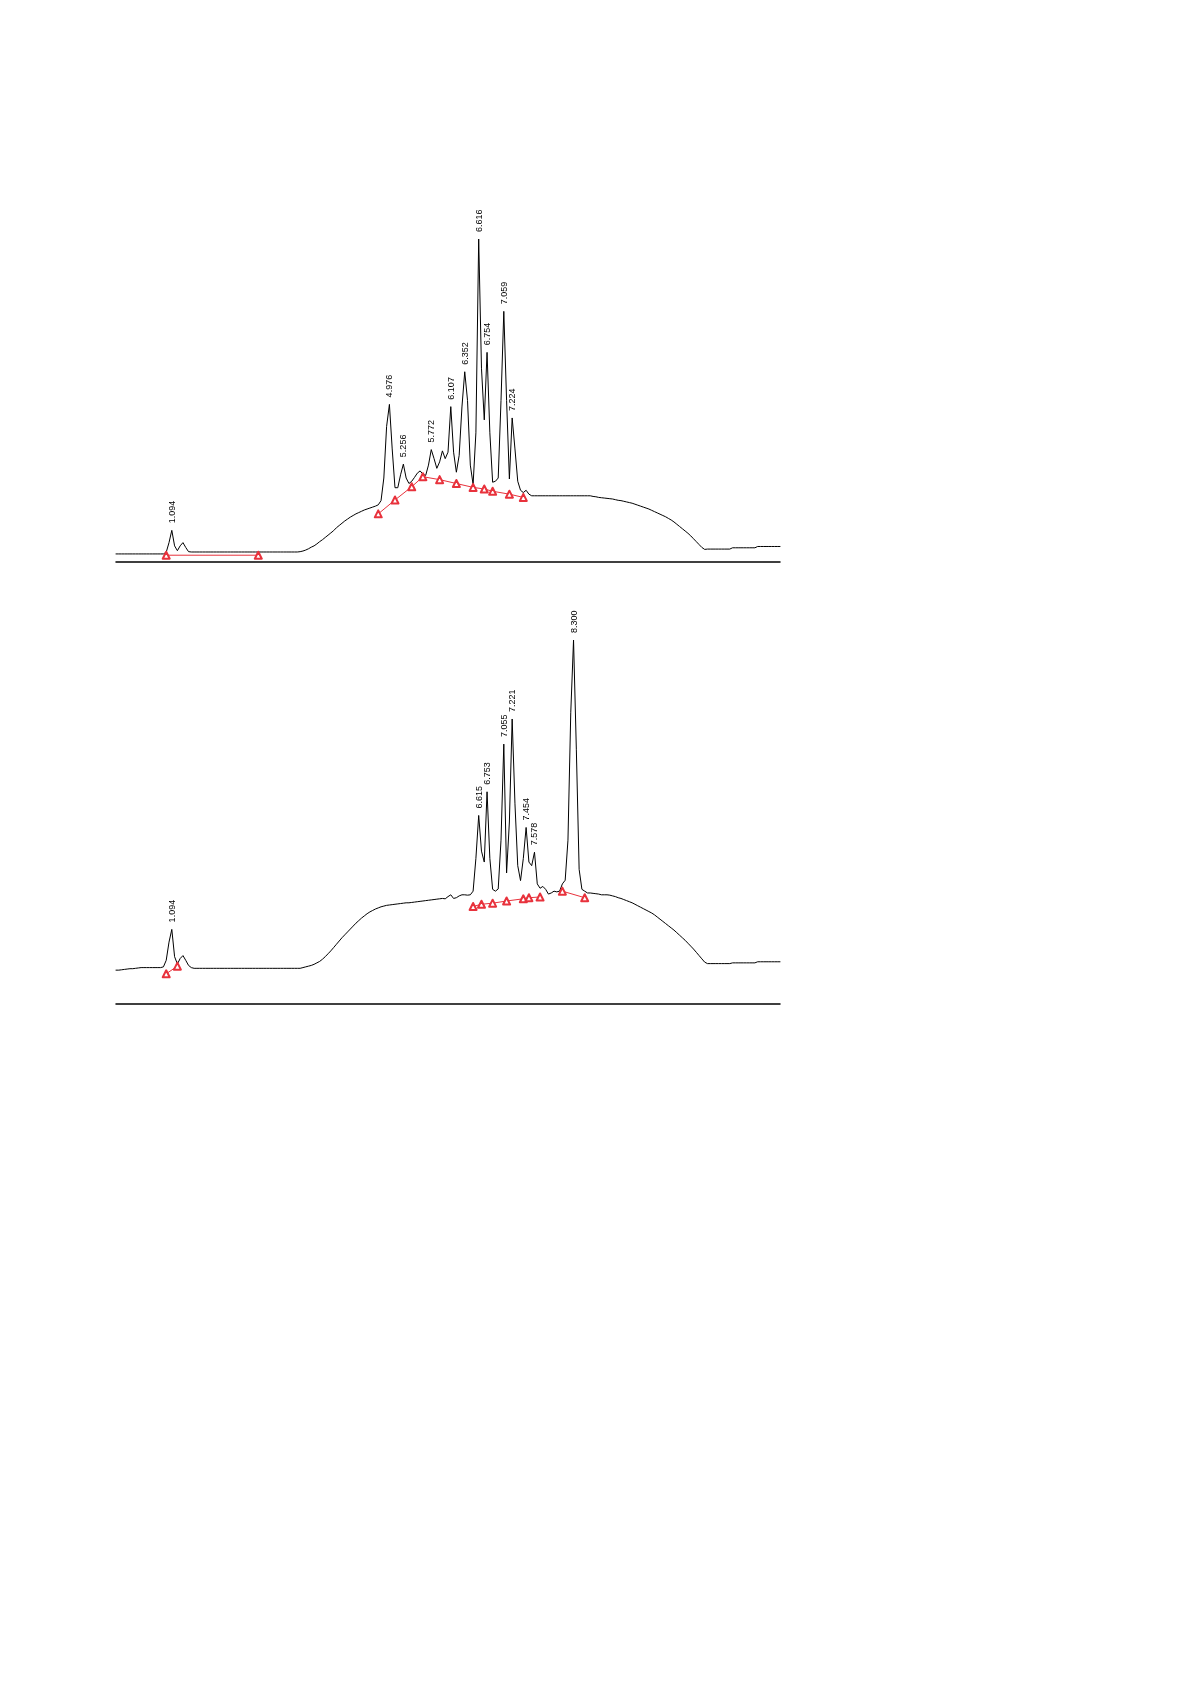 Image resolution: width=1191 pixels, height=1685 pixels. I want to click on annotation: 5.772, so click(431, 431).